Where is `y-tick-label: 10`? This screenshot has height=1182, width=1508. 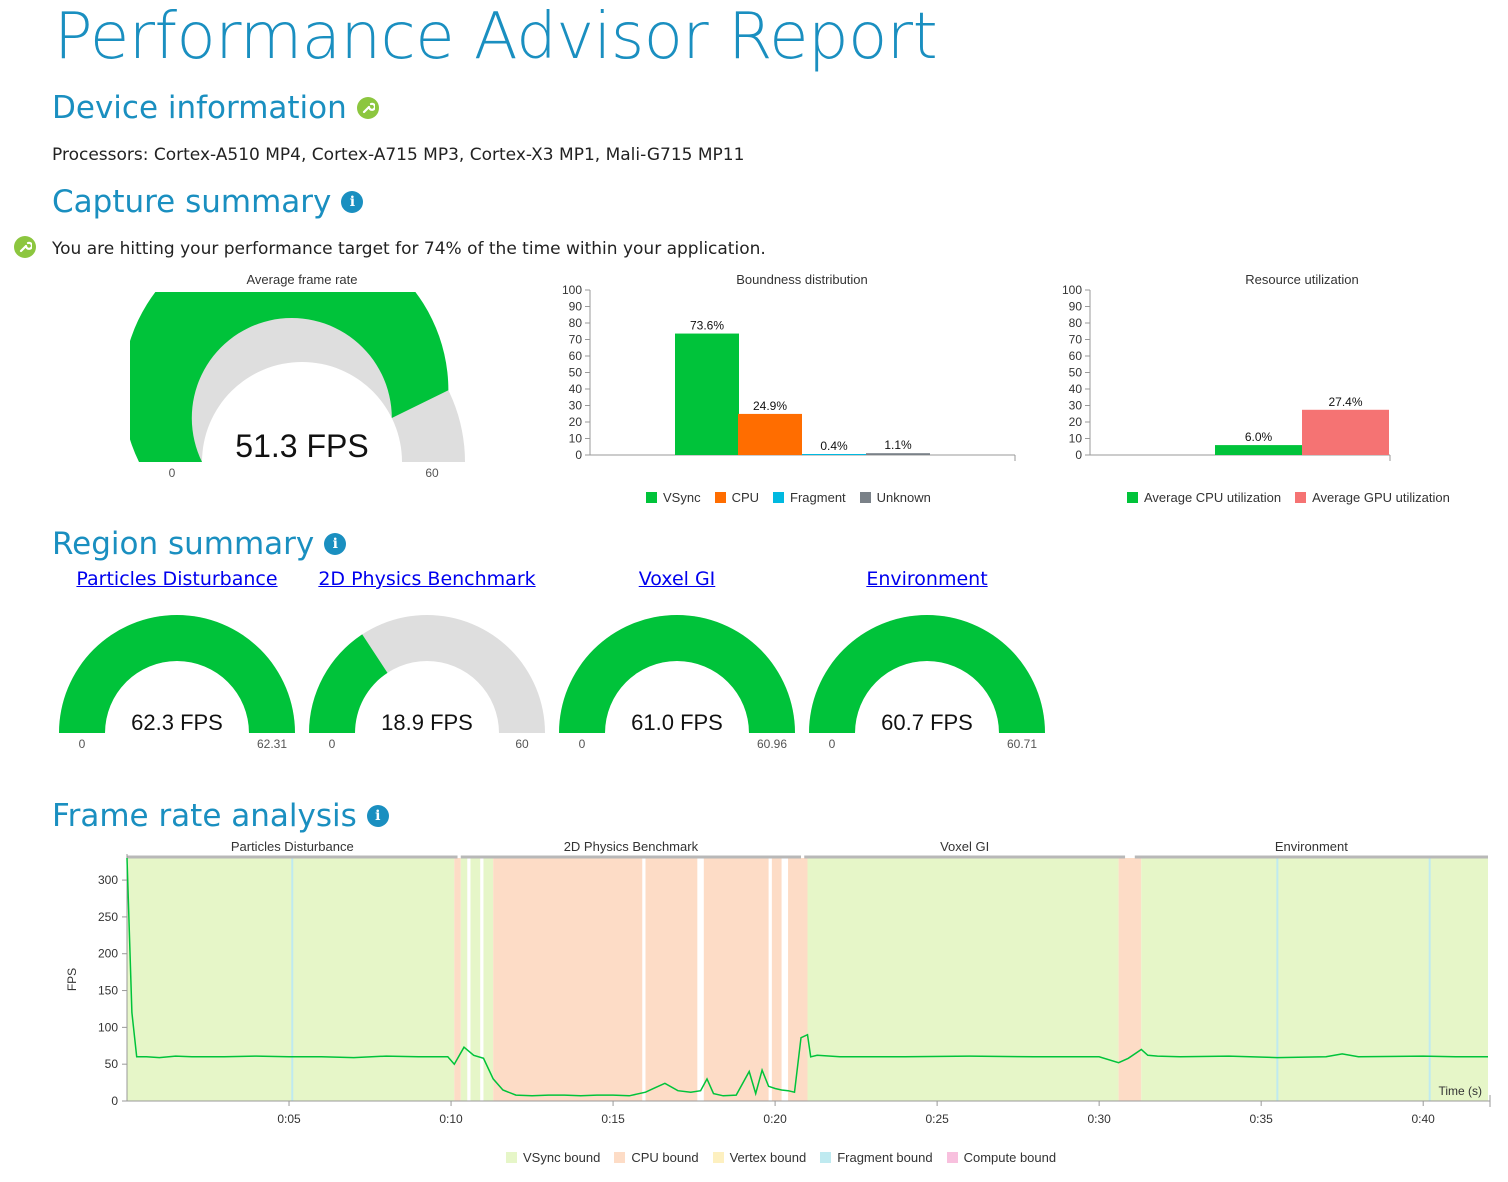 y-tick-label: 10 is located at coordinates (1076, 439).